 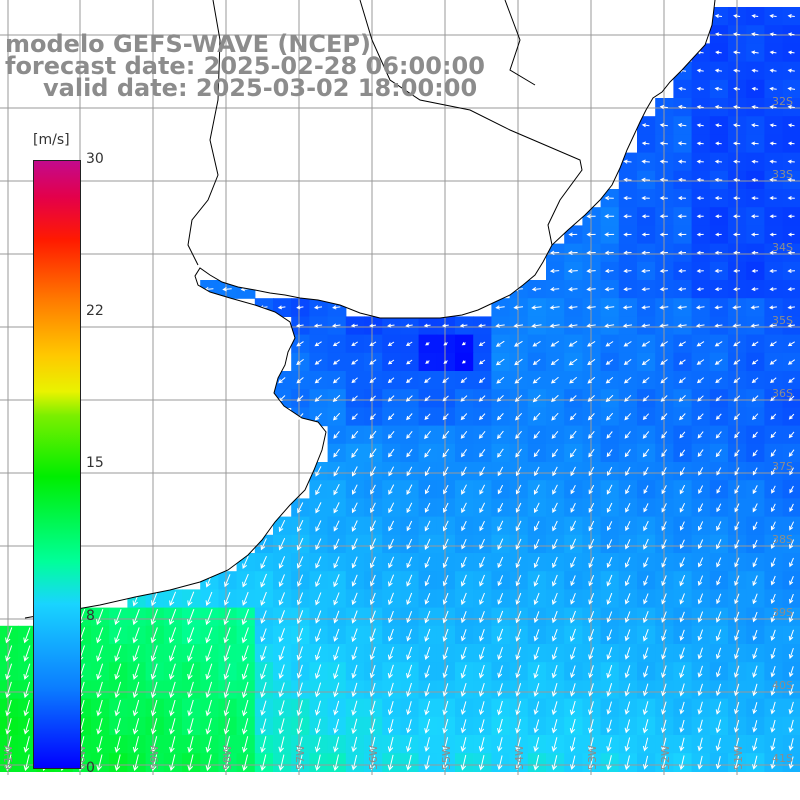 What do you see at coordinates (782, 174) in the screenshot?
I see `lat-label: 33S` at bounding box center [782, 174].